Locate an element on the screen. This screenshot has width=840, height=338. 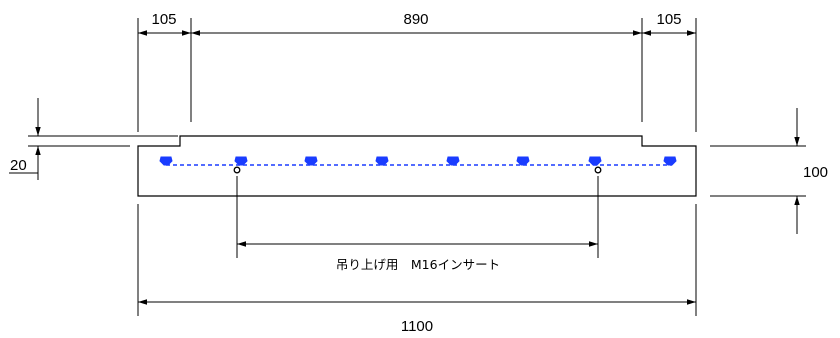
dim-top-left: 105 is located at coordinates (163, 19).